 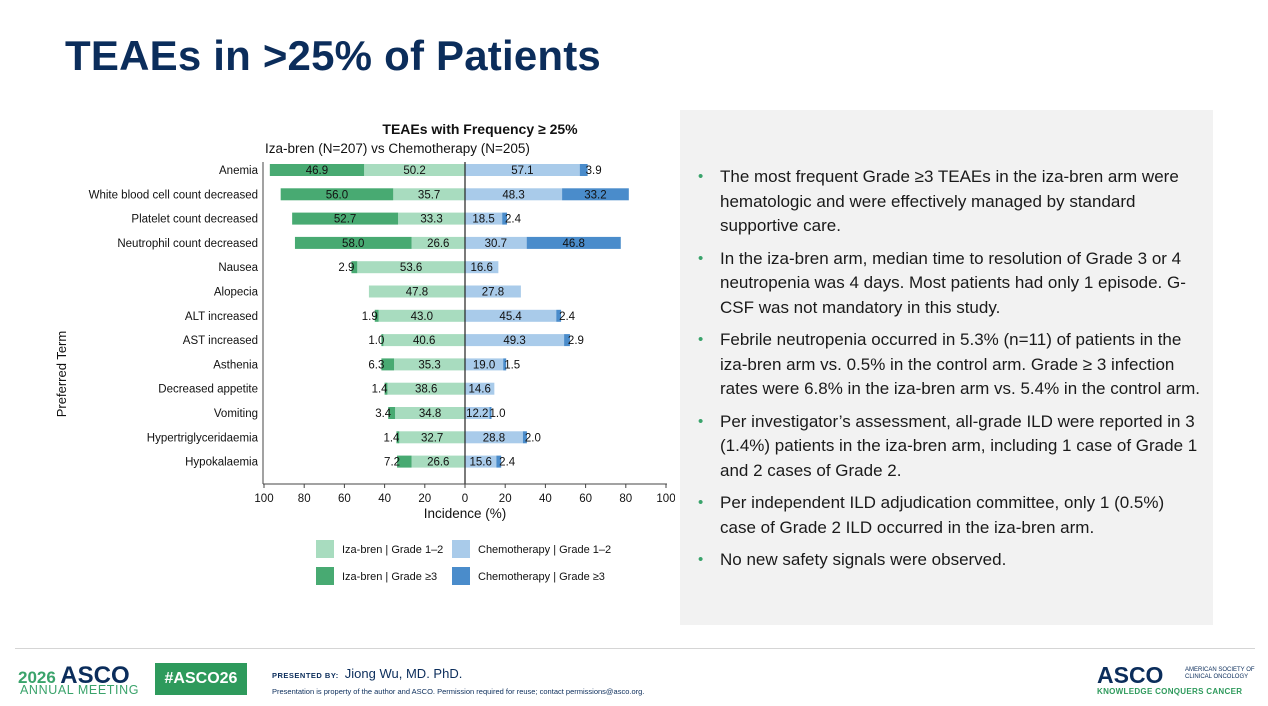 I want to click on hashtag-badge: #ASCO26, so click(x=201, y=679).